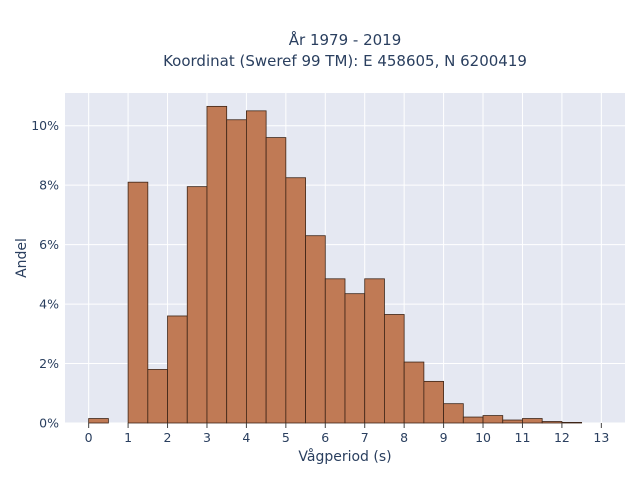 This screenshot has width=640, height=480. What do you see at coordinates (286, 437) in the screenshot?
I see `x-tick-label: 5` at bounding box center [286, 437].